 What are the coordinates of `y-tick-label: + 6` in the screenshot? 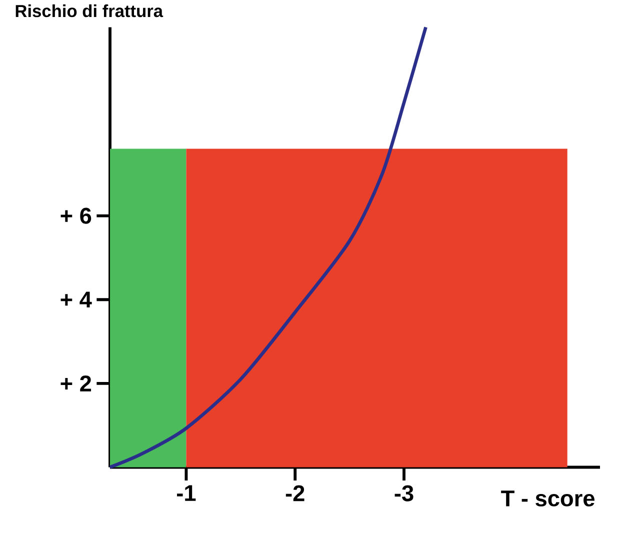 It's located at (76, 216).